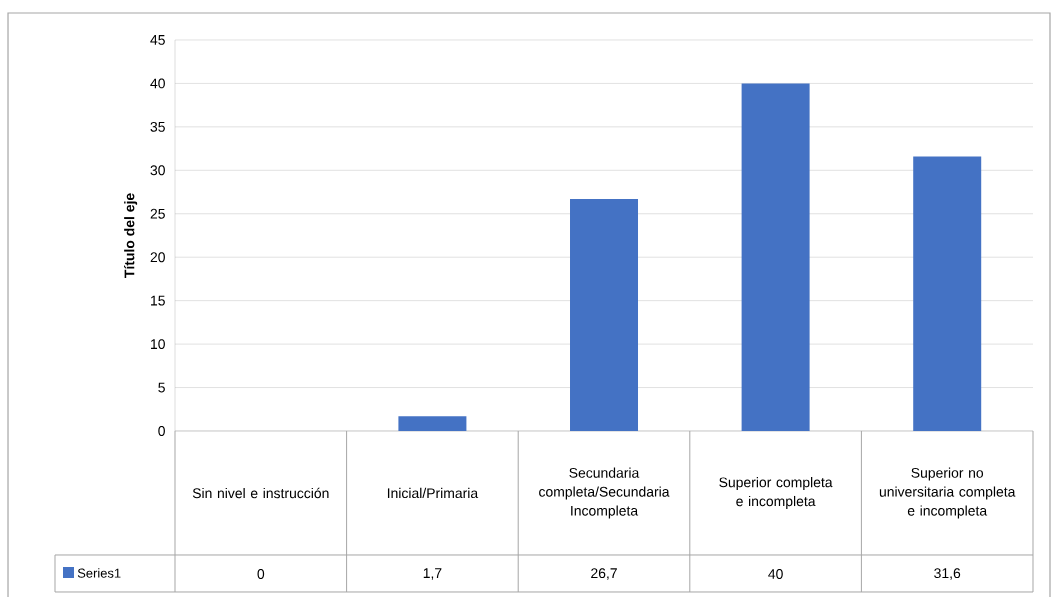  Describe the element at coordinates (131, 235) in the screenshot. I see `y-axis-title: Título del eje` at that location.